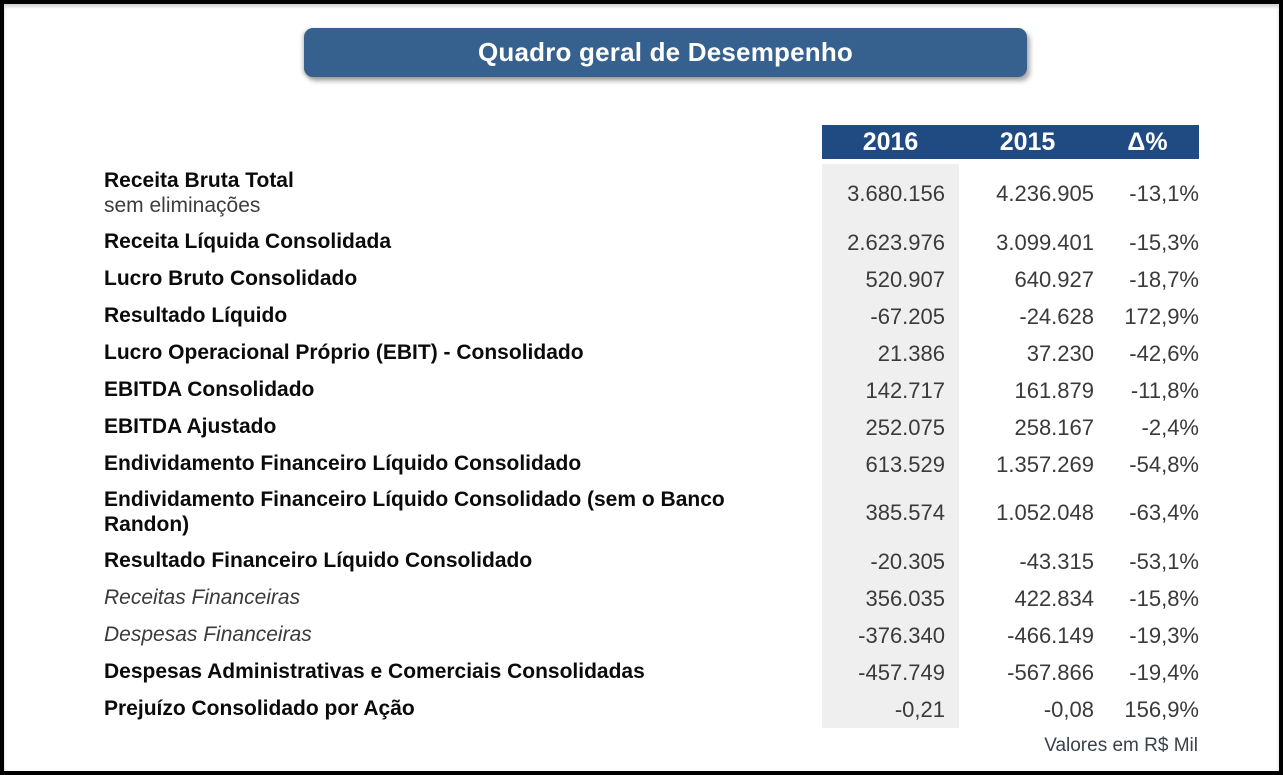  I want to click on value-2015: 1.357.269, so click(1045, 464).